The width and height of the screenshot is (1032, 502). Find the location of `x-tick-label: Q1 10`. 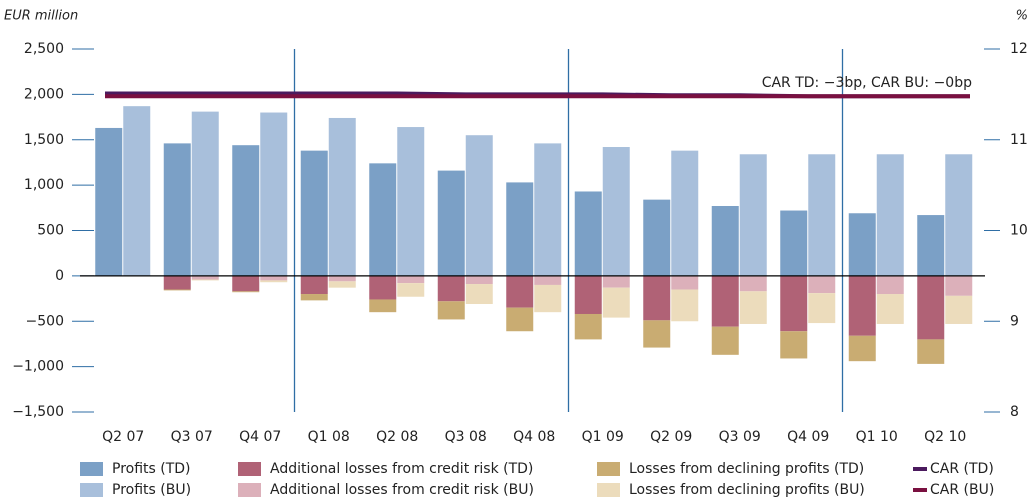

x-tick-label: Q1 10 is located at coordinates (877, 437).